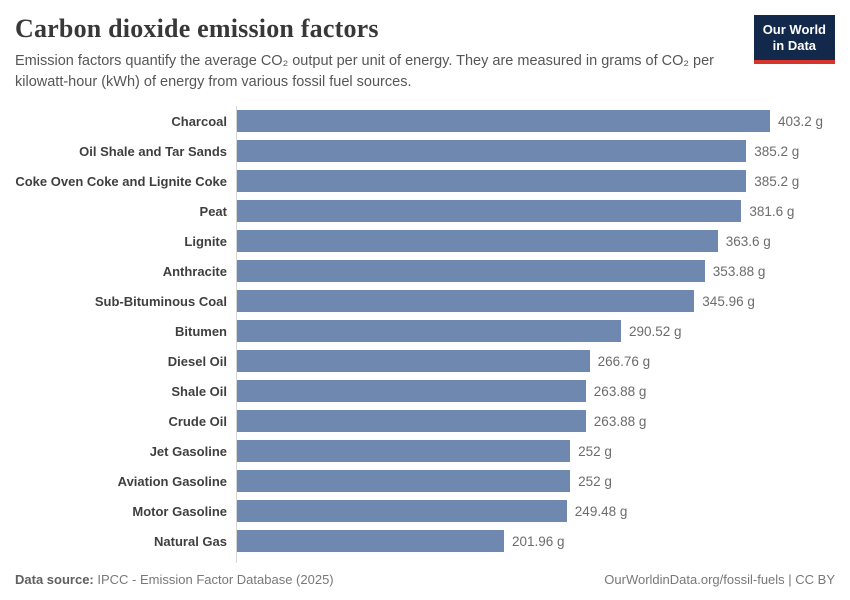 This screenshot has height=600, width=850. What do you see at coordinates (794, 29) in the screenshot?
I see `logo-line-1: Our World` at bounding box center [794, 29].